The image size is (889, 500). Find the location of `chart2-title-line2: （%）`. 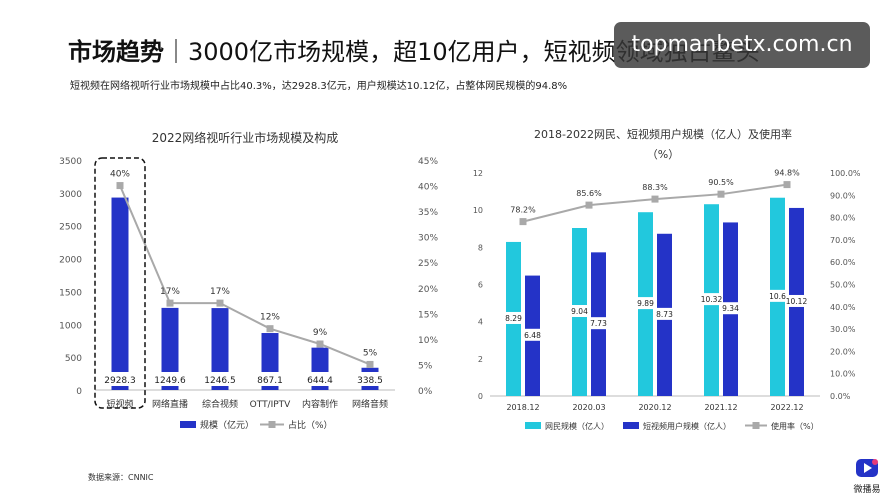

chart2-title-line2: （%） is located at coordinates (663, 154).